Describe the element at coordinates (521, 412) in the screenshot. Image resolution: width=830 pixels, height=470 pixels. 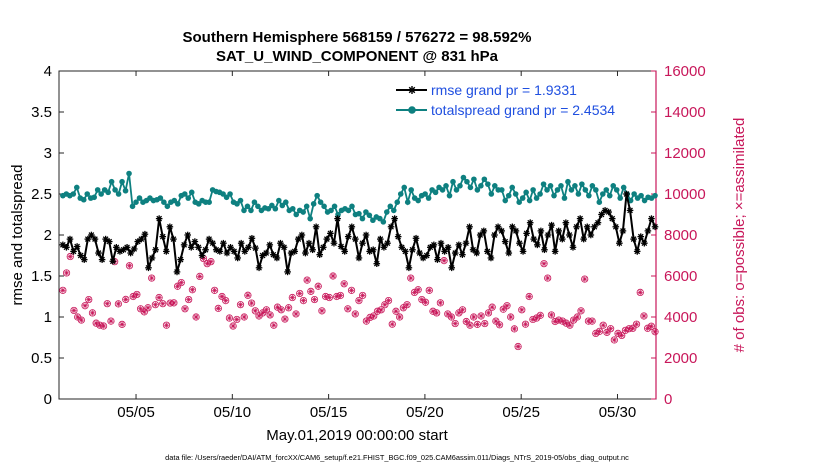
I see `x-tick-label: 05/25` at that location.